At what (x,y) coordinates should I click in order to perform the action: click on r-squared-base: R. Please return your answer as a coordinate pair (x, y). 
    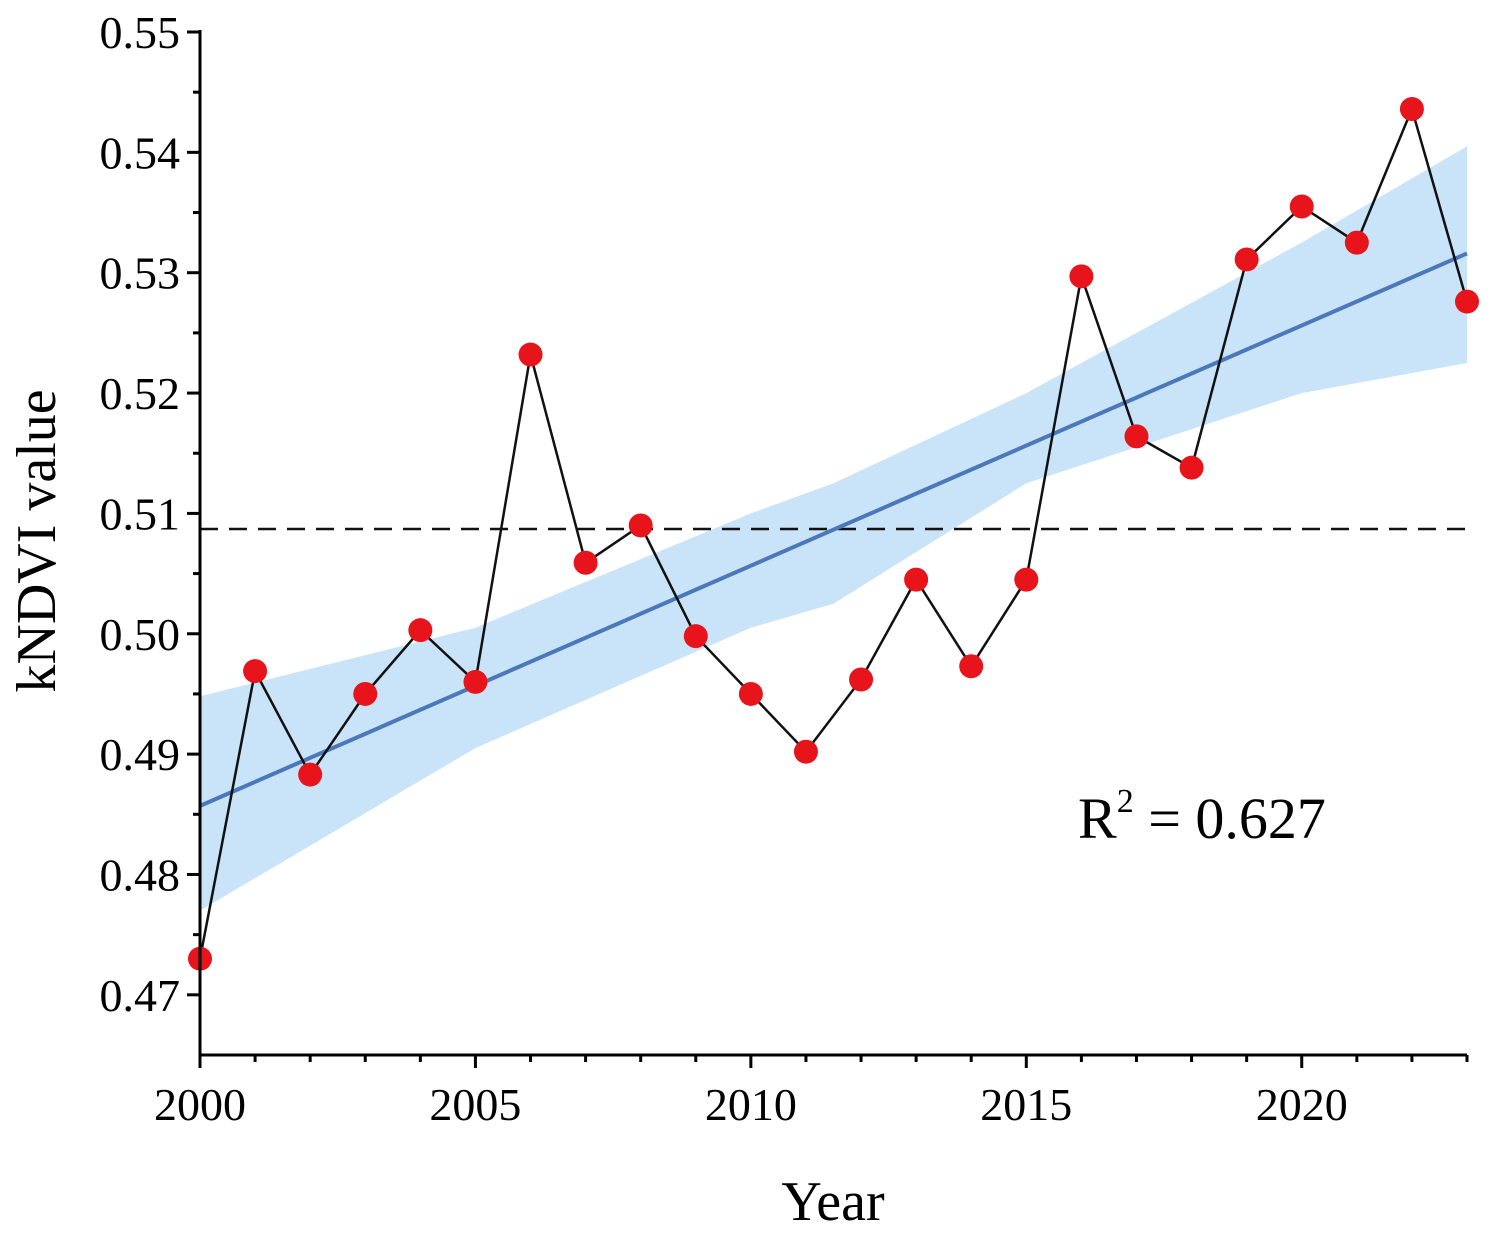
    Looking at the image, I should click on (1097, 818).